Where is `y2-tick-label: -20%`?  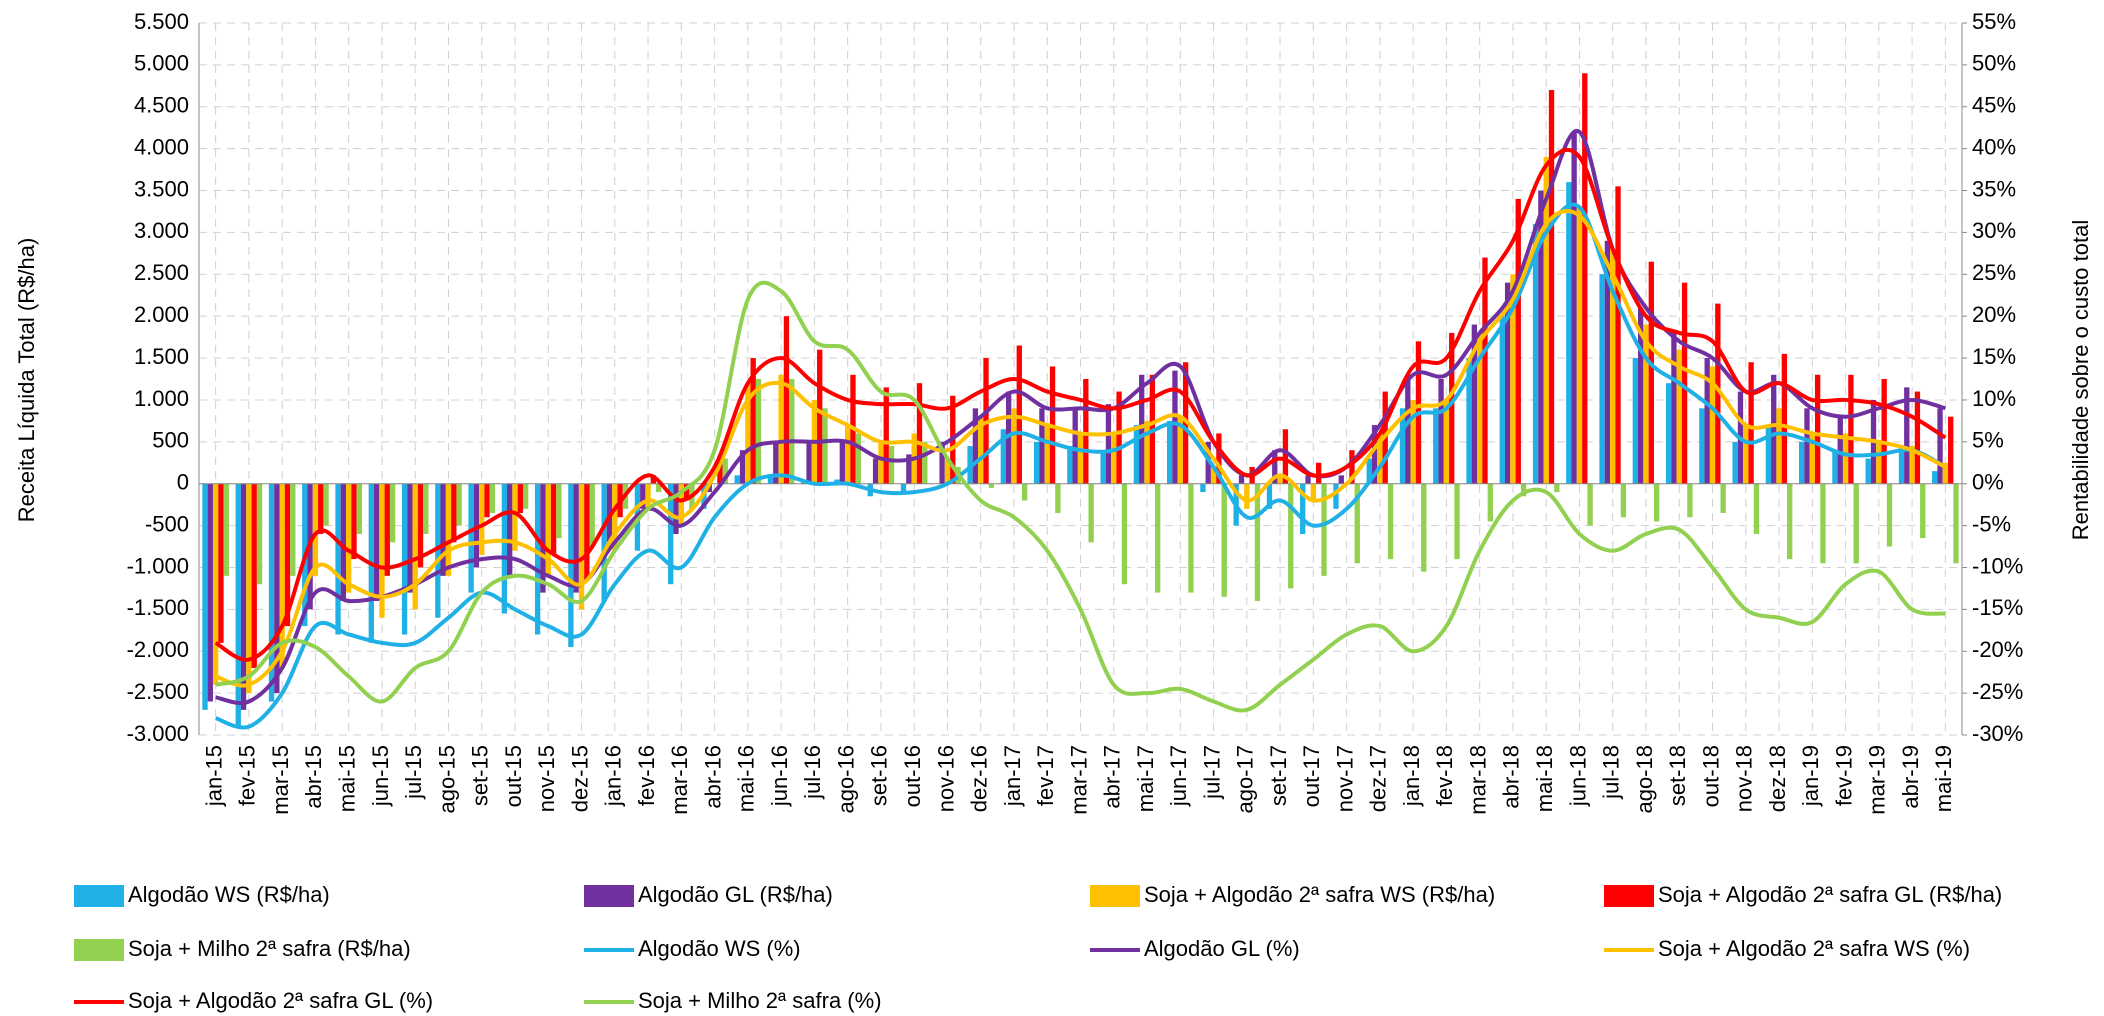
y2-tick-label: -20% is located at coordinates (1997, 649).